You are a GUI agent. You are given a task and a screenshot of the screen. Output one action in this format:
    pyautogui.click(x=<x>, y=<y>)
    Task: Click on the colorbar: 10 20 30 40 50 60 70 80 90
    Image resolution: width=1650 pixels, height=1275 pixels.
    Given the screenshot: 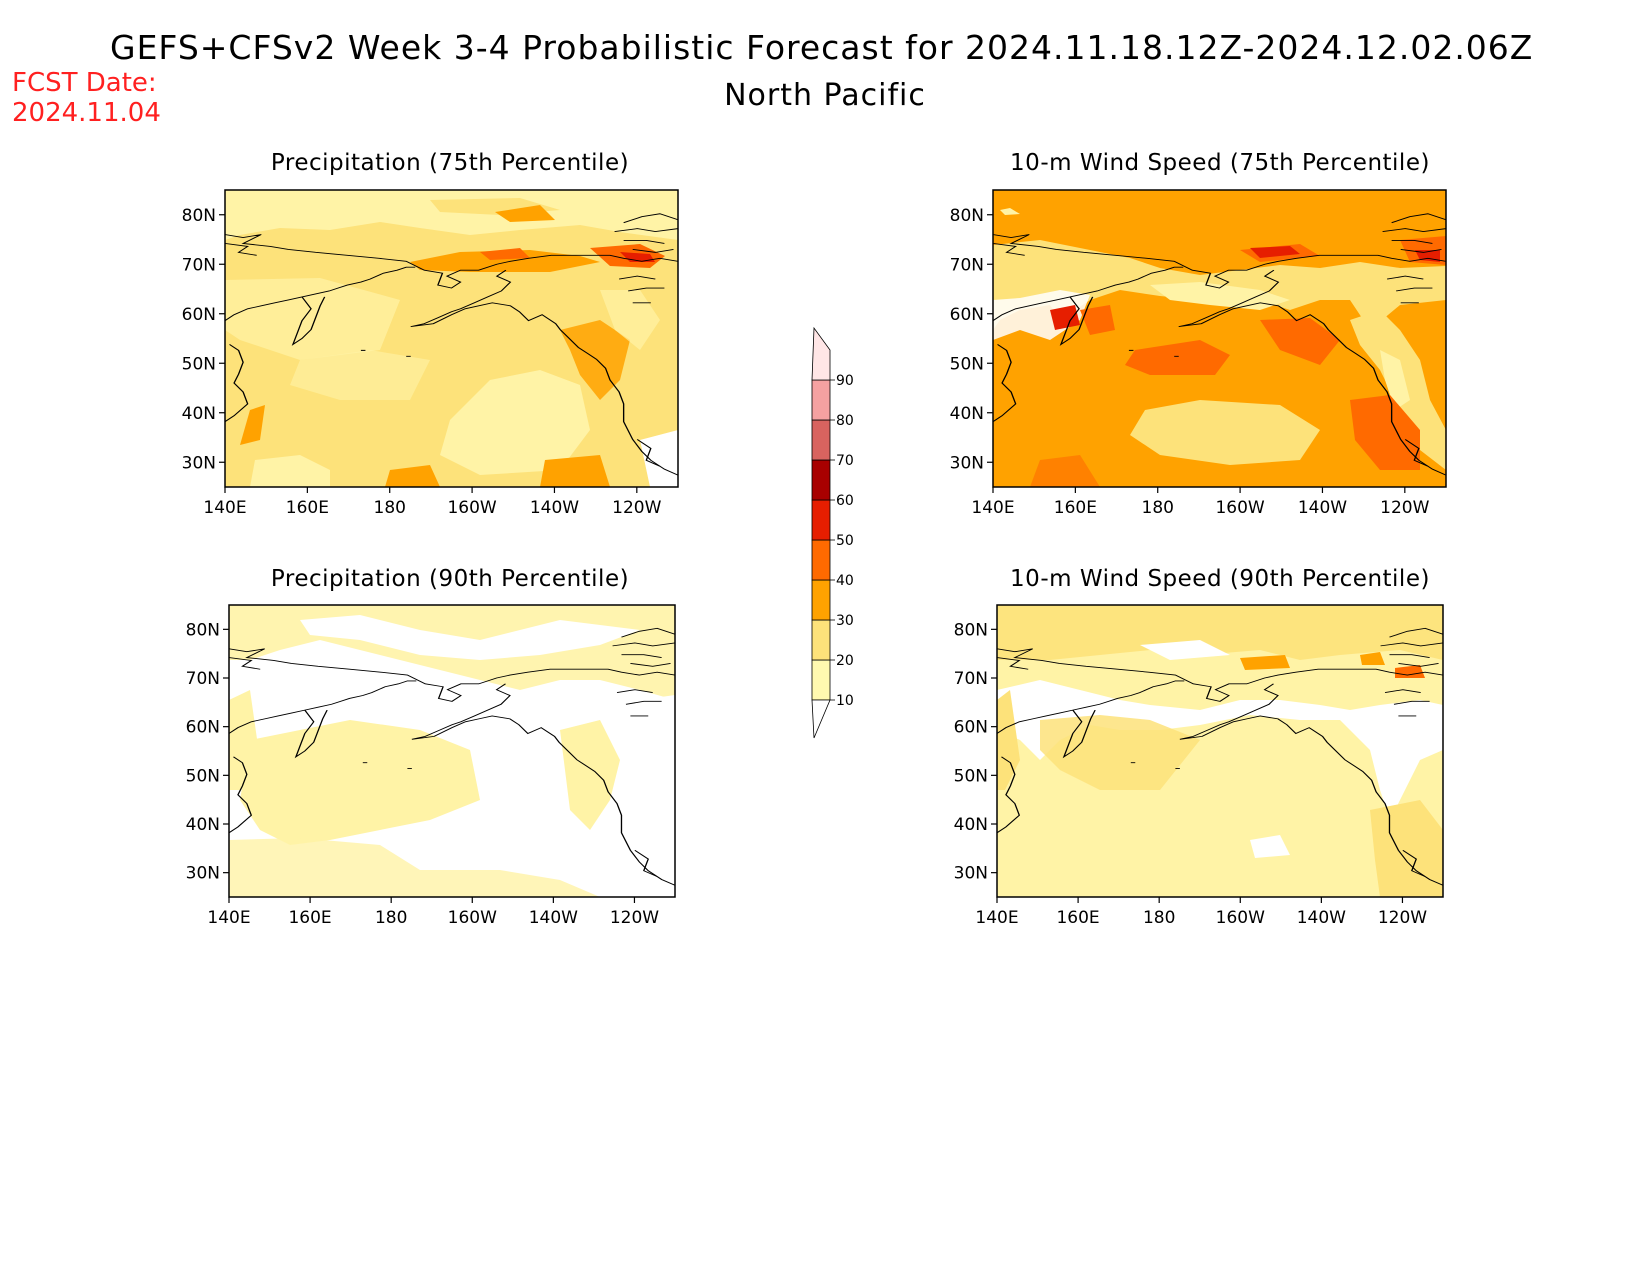 What is the action you would take?
    pyautogui.click(x=832, y=532)
    